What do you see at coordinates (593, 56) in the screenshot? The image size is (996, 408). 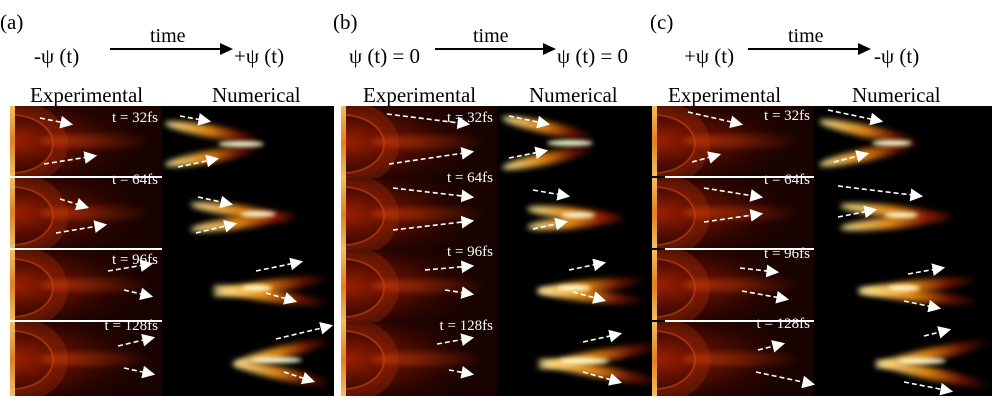 I see `final-state: ψ (t) = 0` at bounding box center [593, 56].